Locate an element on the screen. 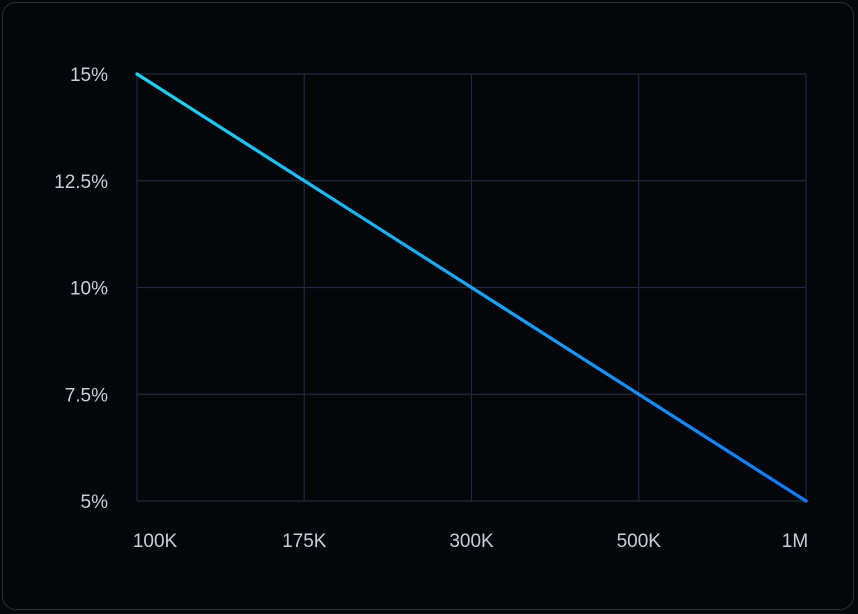  x-tick-label: 300K is located at coordinates (471, 541).